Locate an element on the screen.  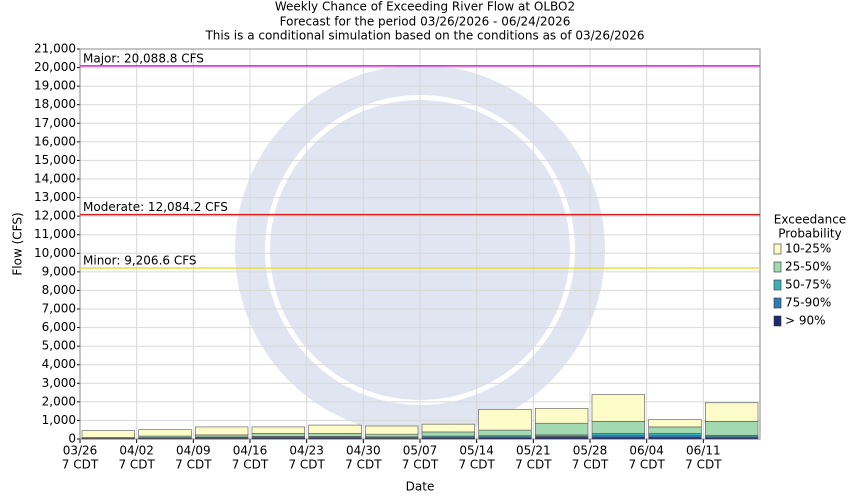
threshold-label: Minor: 9,206.6 CFS is located at coordinates (140, 261).